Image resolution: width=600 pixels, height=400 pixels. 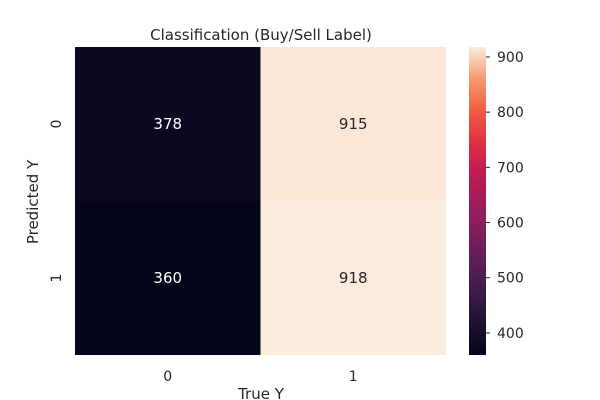 What do you see at coordinates (510, 113) in the screenshot?
I see `colorbar-tick-label: 800` at bounding box center [510, 113].